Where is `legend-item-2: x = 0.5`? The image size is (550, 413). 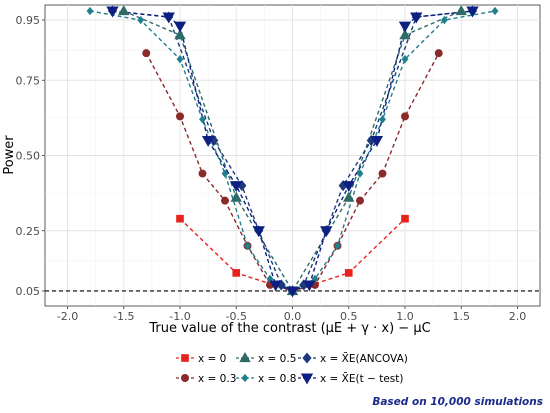 legend-item-2: x = 0.5 is located at coordinates (266, 358).